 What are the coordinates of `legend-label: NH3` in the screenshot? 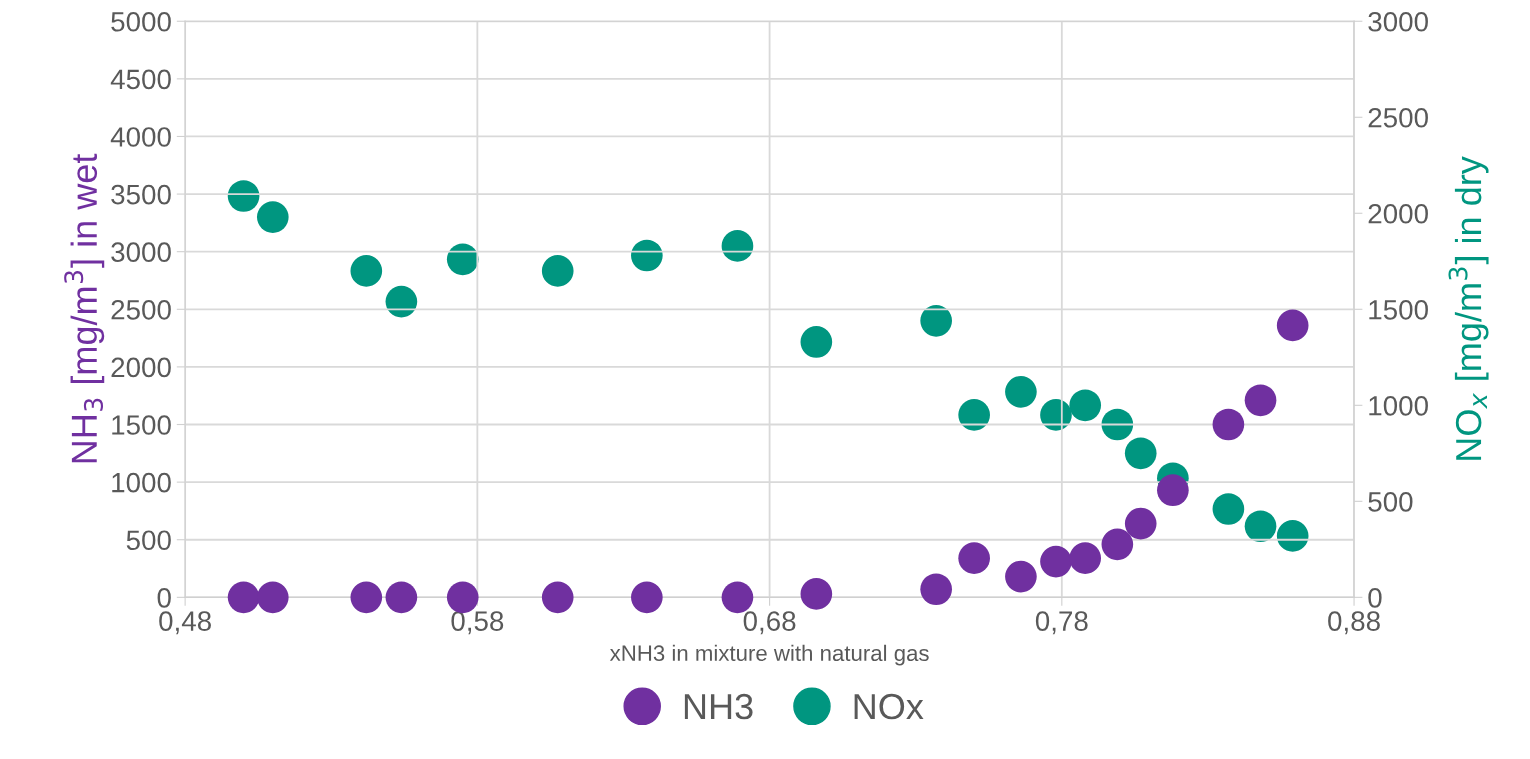 It's located at (718, 706).